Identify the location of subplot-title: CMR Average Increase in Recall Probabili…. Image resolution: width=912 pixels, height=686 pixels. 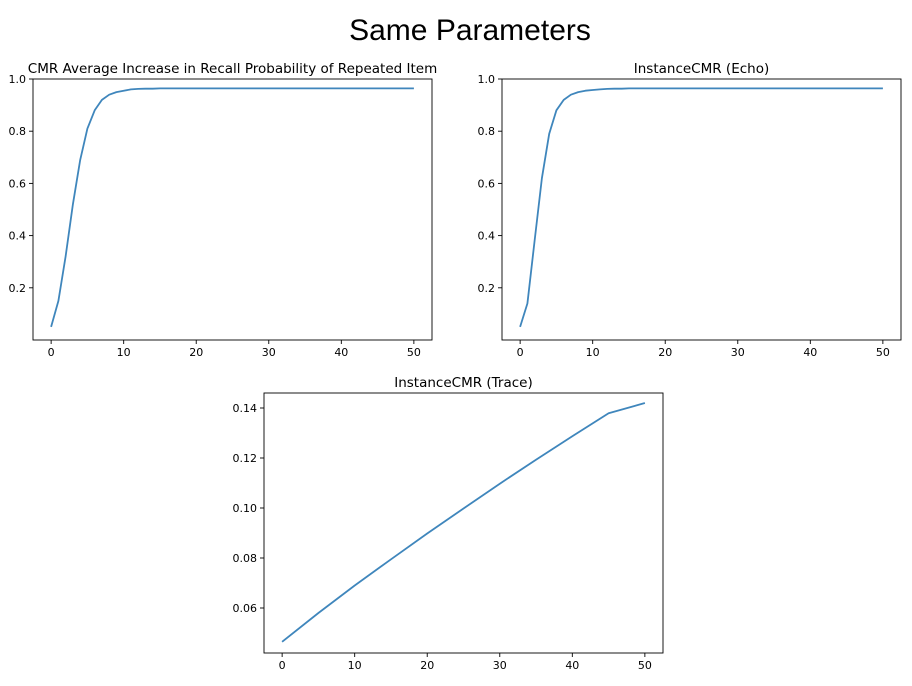
(232, 69).